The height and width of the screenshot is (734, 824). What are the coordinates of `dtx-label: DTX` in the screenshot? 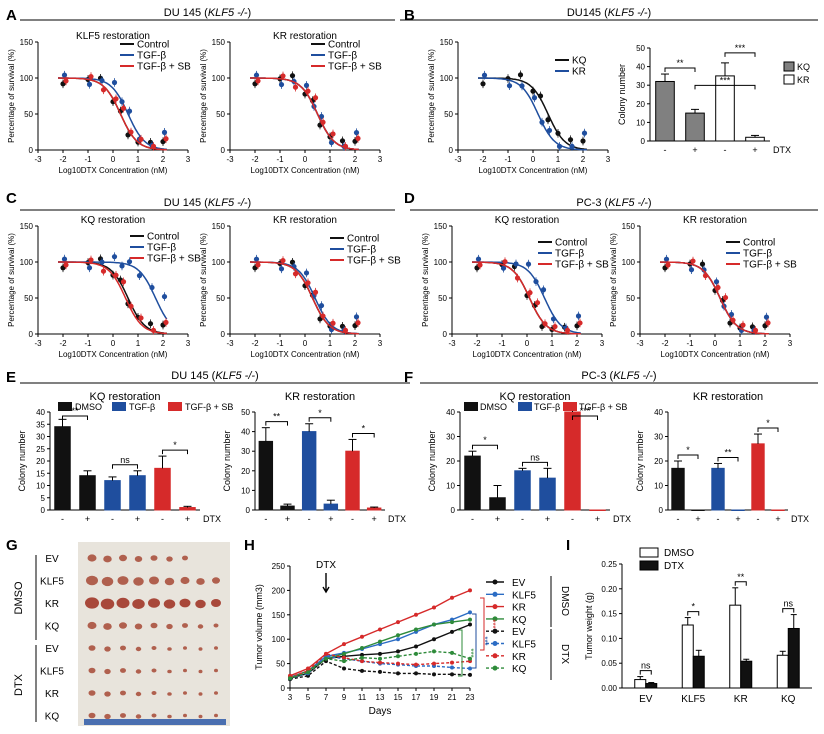 It's located at (397, 519).